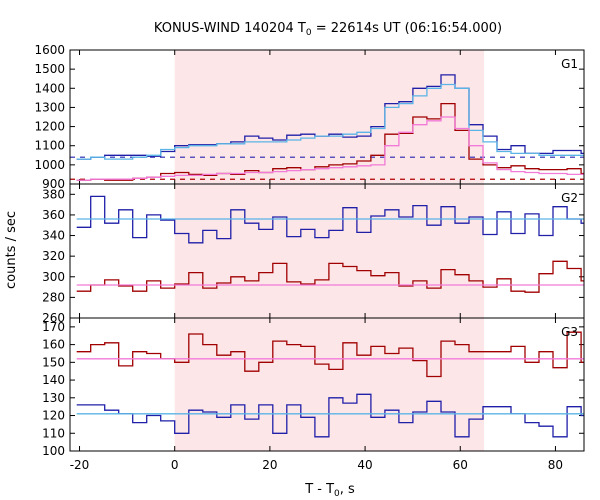  I want to click on y-tick-label: 1000, so click(49, 165).